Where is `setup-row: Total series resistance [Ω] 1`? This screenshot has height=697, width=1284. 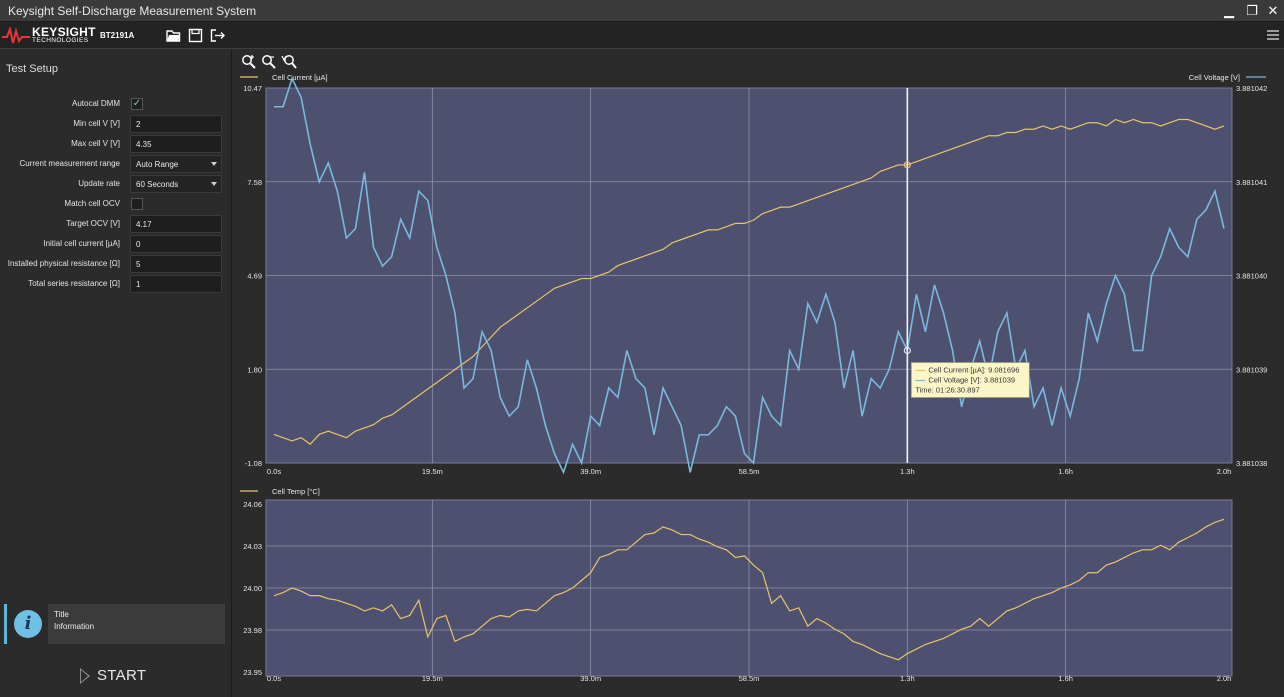 setup-row: Total series resistance [Ω] 1 is located at coordinates (116, 284).